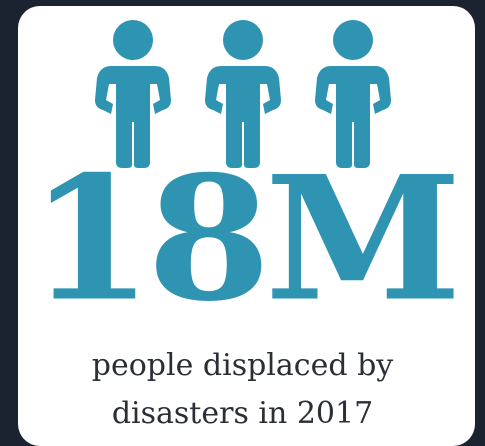 The image size is (485, 446). Describe the element at coordinates (242, 413) in the screenshot. I see `caption-line-2: disasters in 2017` at that location.